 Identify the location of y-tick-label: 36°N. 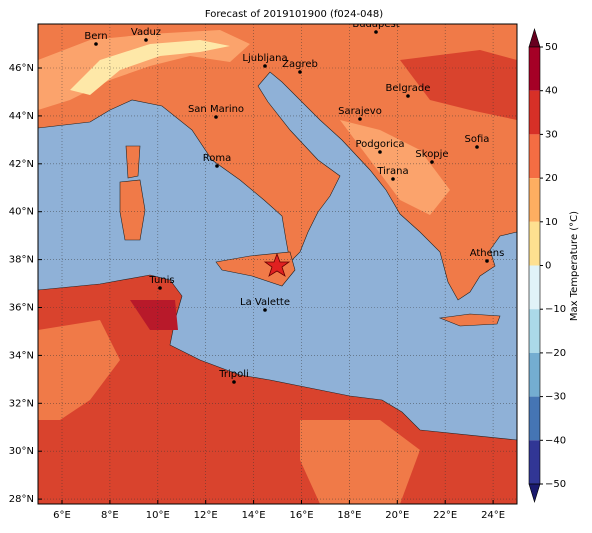
(21, 308).